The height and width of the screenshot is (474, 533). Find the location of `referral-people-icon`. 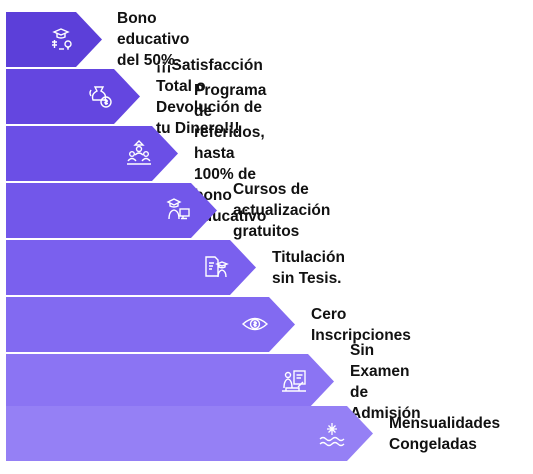

referral-people-icon is located at coordinates (139, 153).